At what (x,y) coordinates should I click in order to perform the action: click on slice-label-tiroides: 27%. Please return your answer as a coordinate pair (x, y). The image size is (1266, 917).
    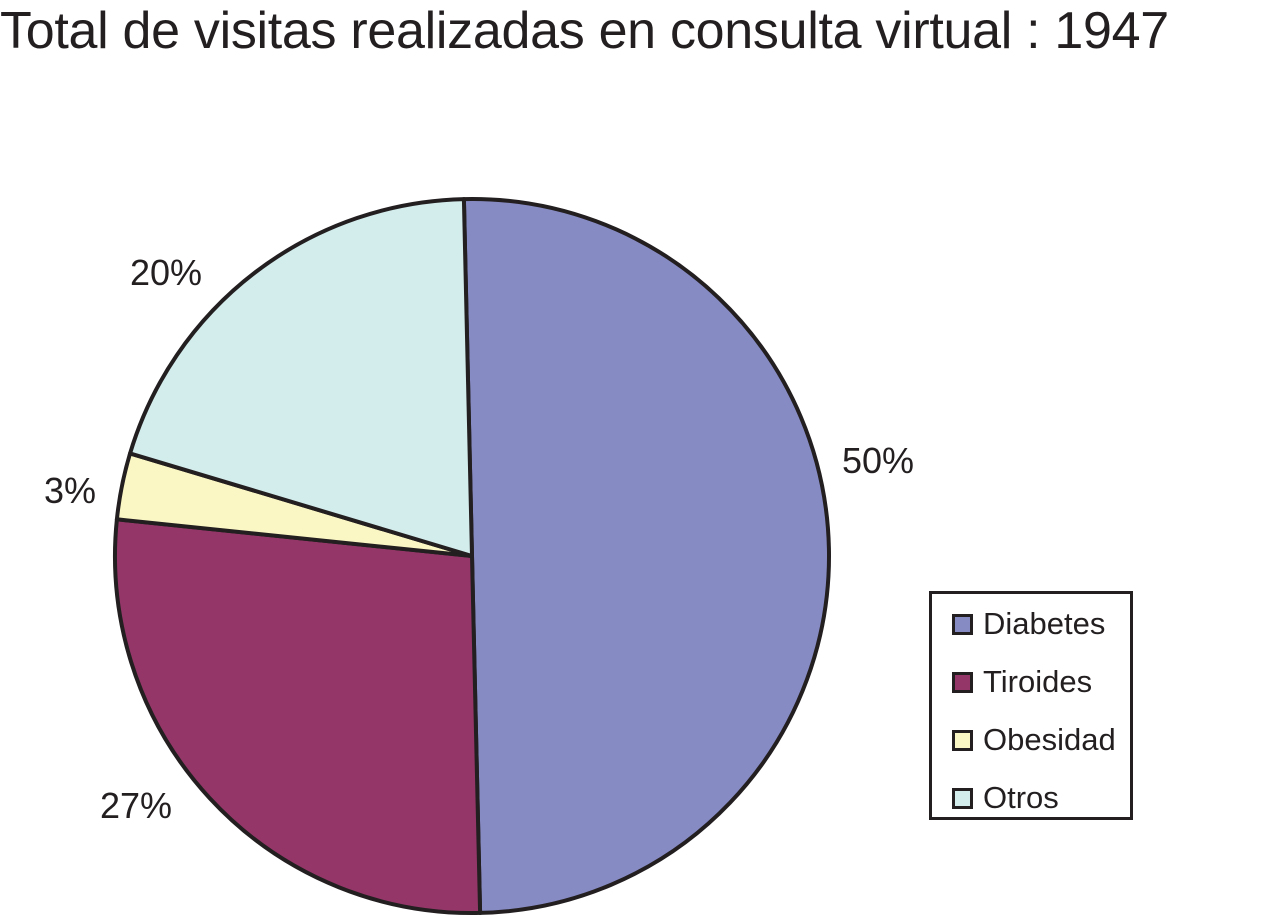
    Looking at the image, I should click on (136, 805).